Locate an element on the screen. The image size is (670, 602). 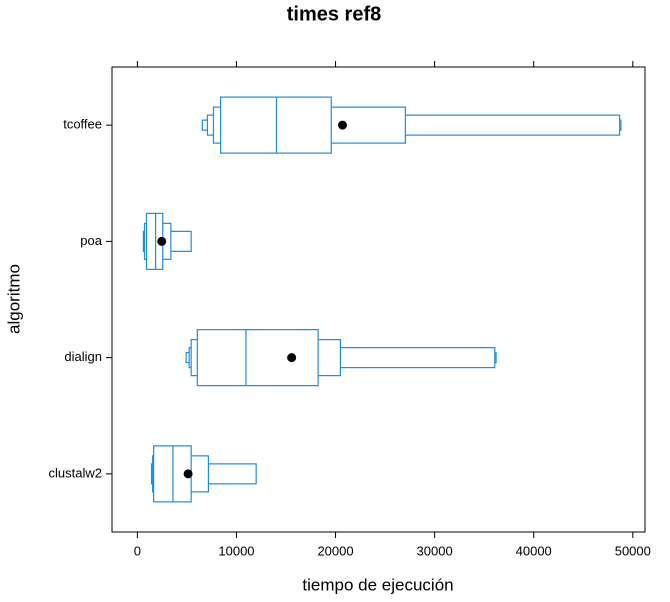
y-tick-label: dialign is located at coordinates (83, 356).